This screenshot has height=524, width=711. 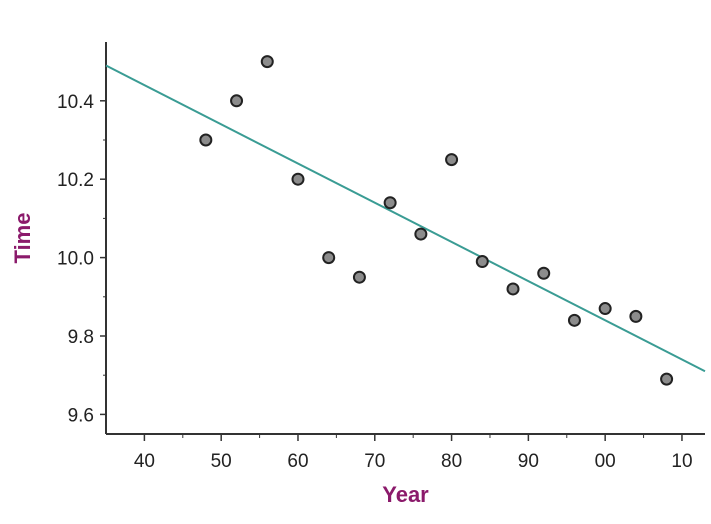 I want to click on x-tick-label: 40, so click(x=144, y=461).